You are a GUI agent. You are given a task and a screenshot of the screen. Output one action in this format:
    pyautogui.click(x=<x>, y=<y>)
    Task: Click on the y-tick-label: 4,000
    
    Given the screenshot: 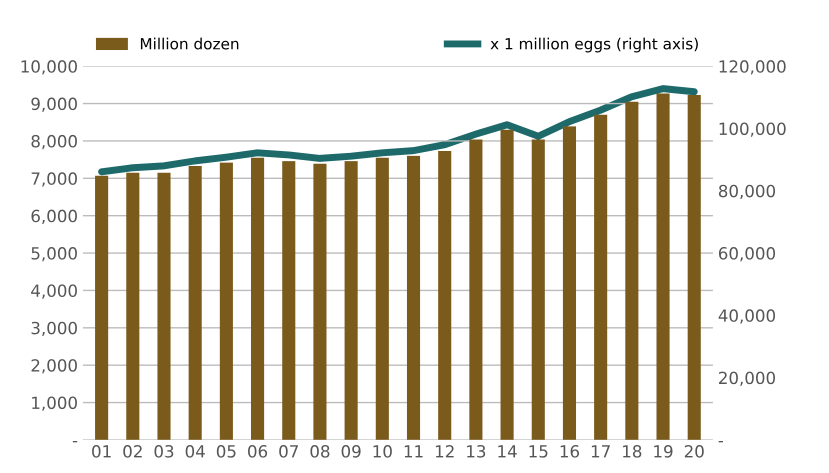 What is the action you would take?
    pyautogui.click(x=54, y=291)
    